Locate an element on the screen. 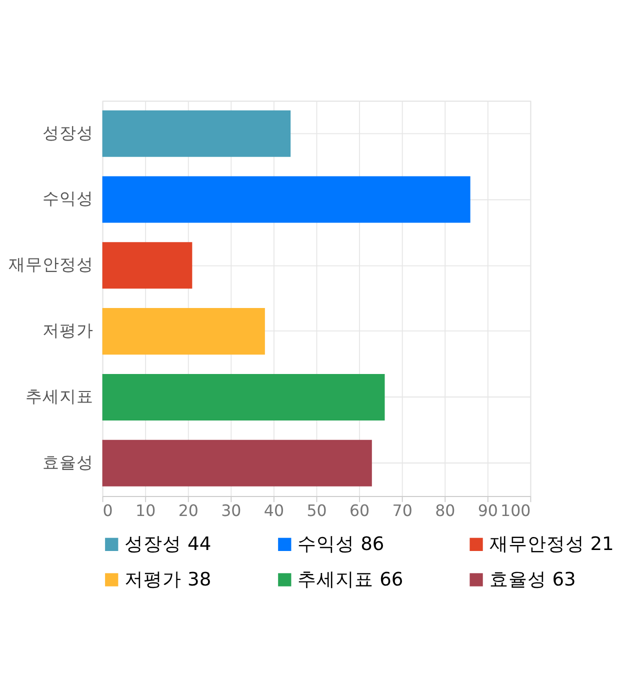 This screenshot has width=640, height=700. y-tick-label: 추세지표 is located at coordinates (59, 396).